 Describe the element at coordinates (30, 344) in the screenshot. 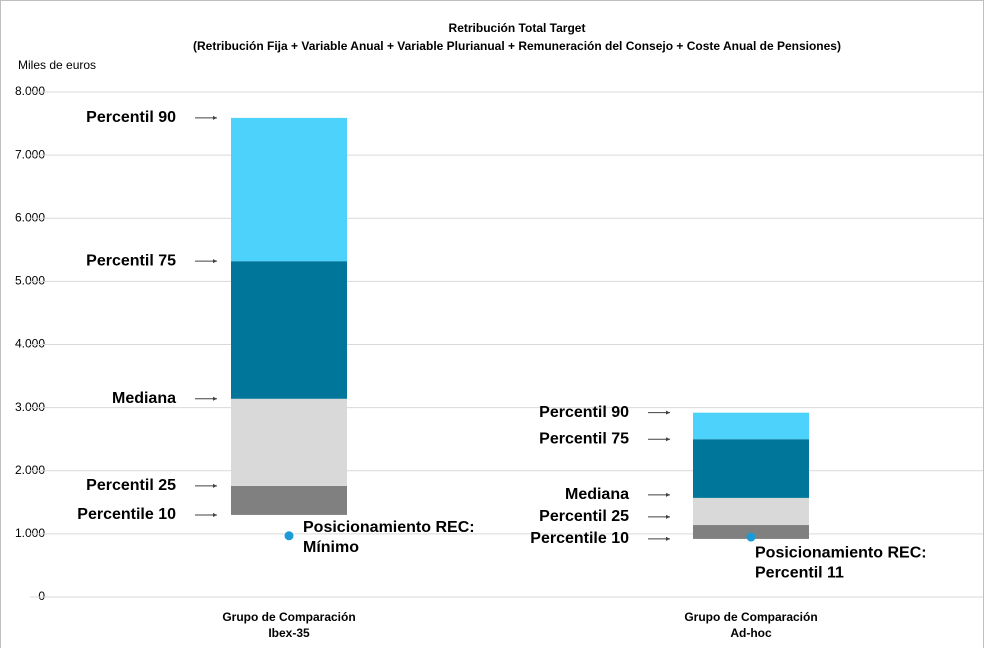

I see `y-tick-label: 4.000` at that location.